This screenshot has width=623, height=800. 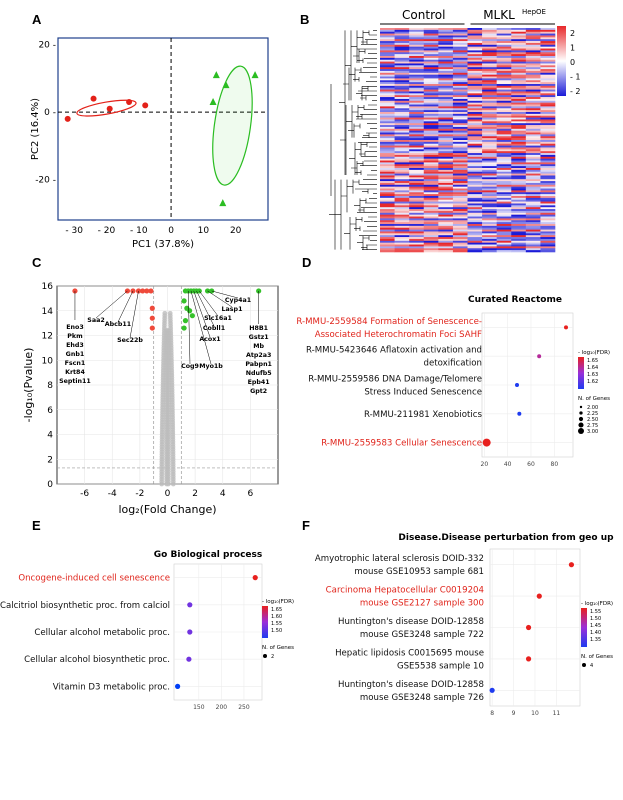 I want to click on legend-tick-label: 2, so click(x=572, y=33).